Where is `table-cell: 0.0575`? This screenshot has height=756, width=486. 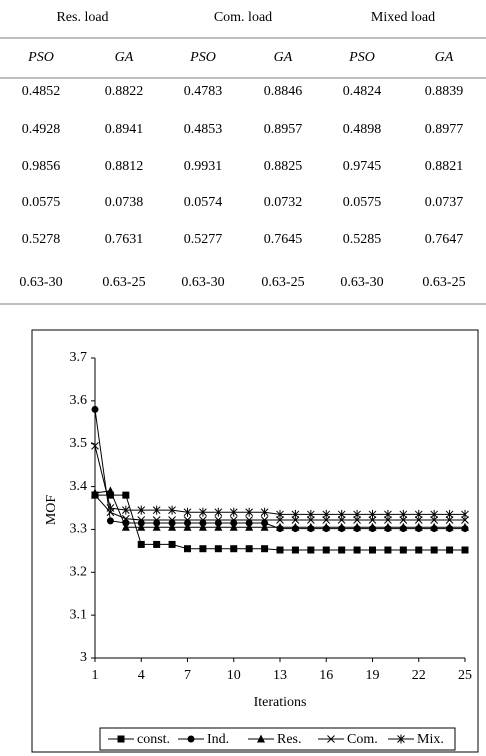 table-cell: 0.0575 is located at coordinates (41, 202).